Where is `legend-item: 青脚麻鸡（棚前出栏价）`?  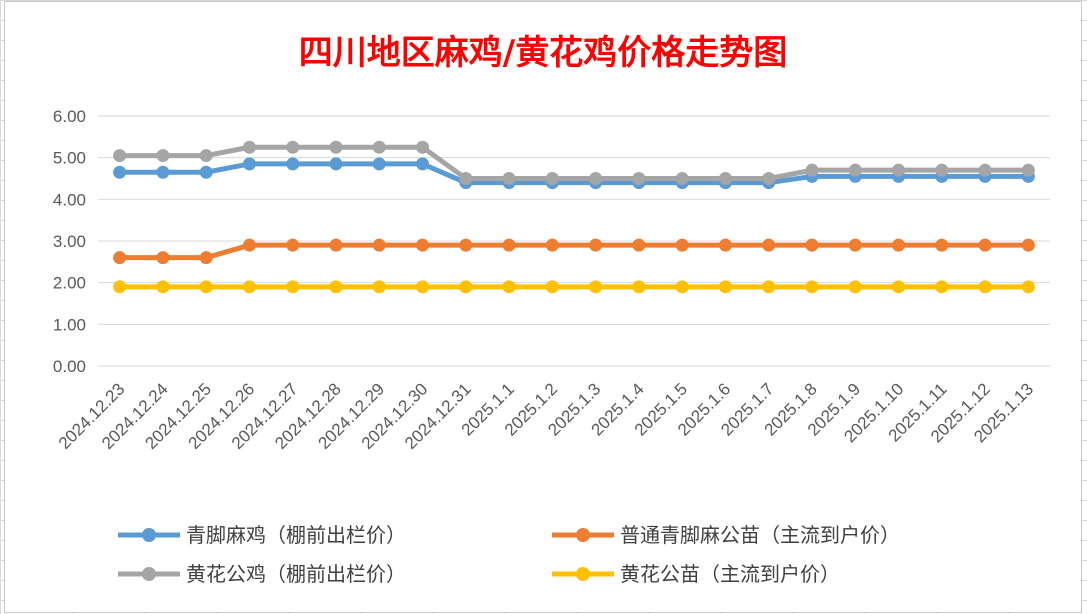 legend-item: 青脚麻鸡（棚前出栏价） is located at coordinates (262, 535).